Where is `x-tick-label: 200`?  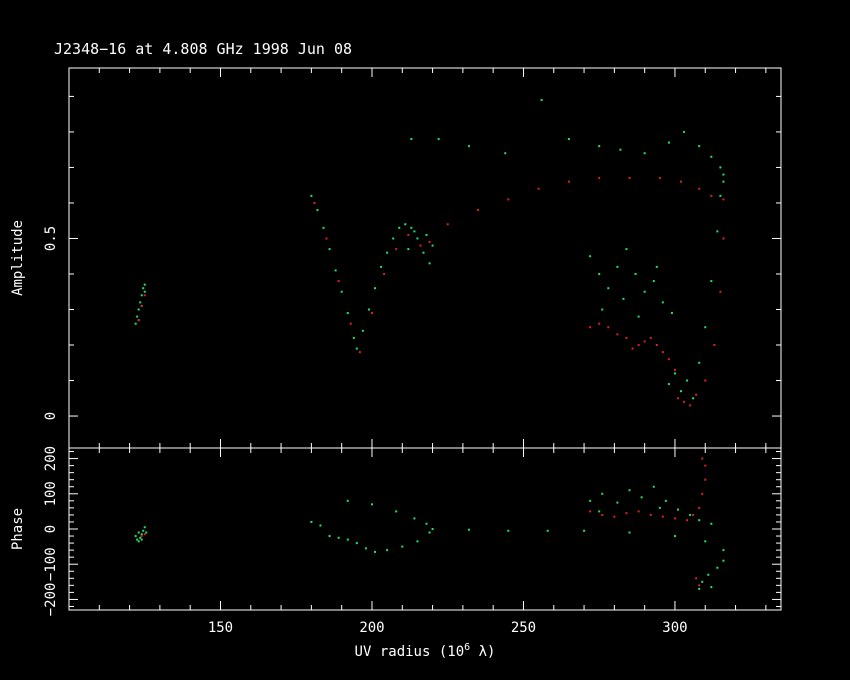
x-tick-label: 200 is located at coordinates (371, 628).